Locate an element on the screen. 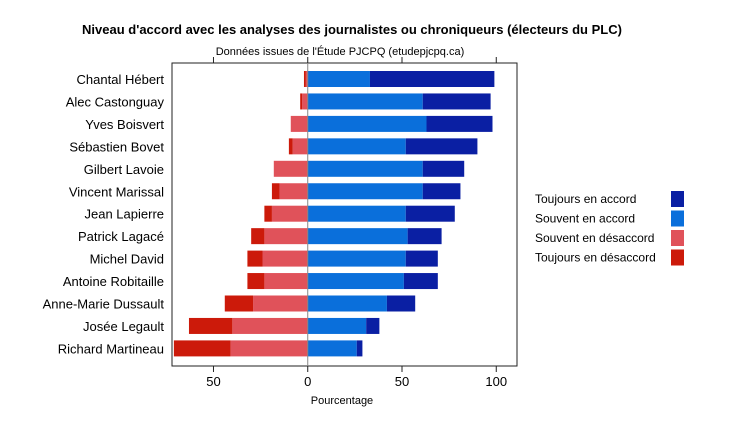 The image size is (750, 428). bar-toujours-en-desaccord-vincent-marissal is located at coordinates (275, 191).